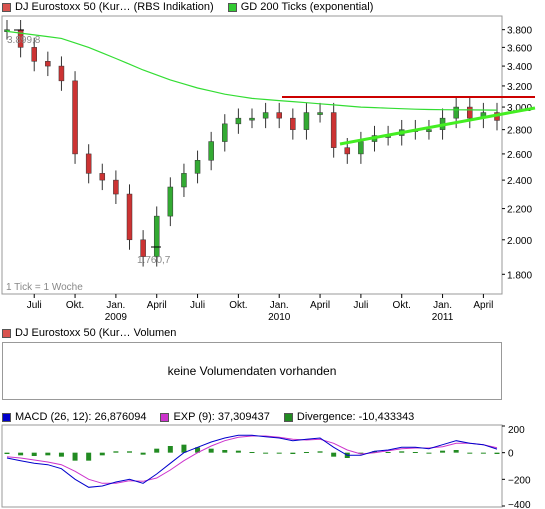 The width and height of the screenshot is (545, 509). What do you see at coordinates (519, 131) in the screenshot?
I see `price-ytick-label: 2.800` at bounding box center [519, 131].